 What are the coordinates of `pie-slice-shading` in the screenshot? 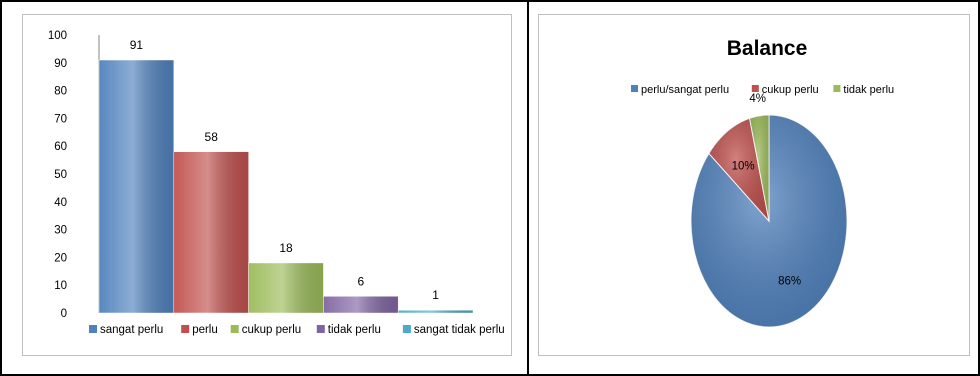 It's located at (759, 168).